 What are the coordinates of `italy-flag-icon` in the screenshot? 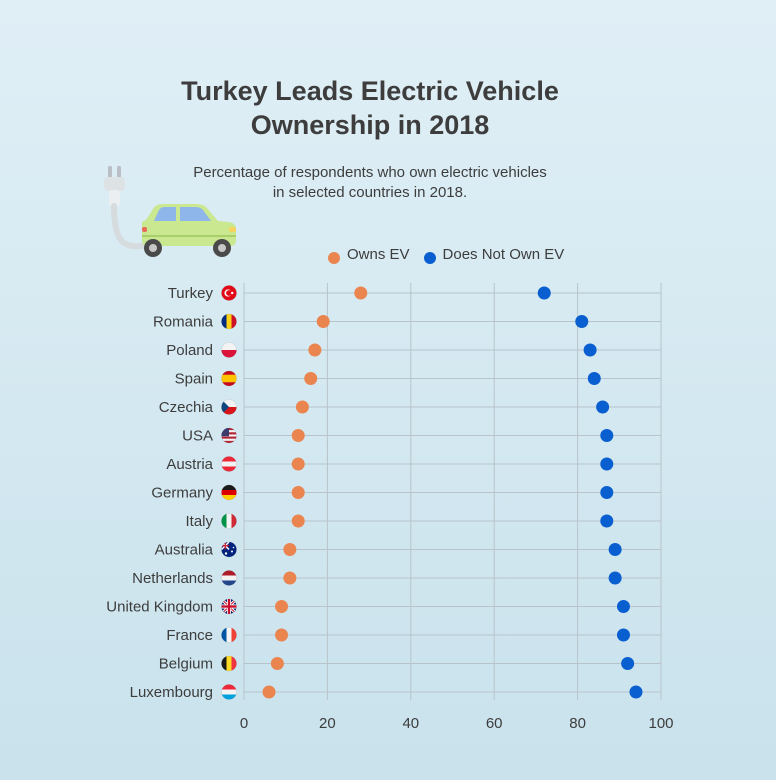 It's located at (229, 521).